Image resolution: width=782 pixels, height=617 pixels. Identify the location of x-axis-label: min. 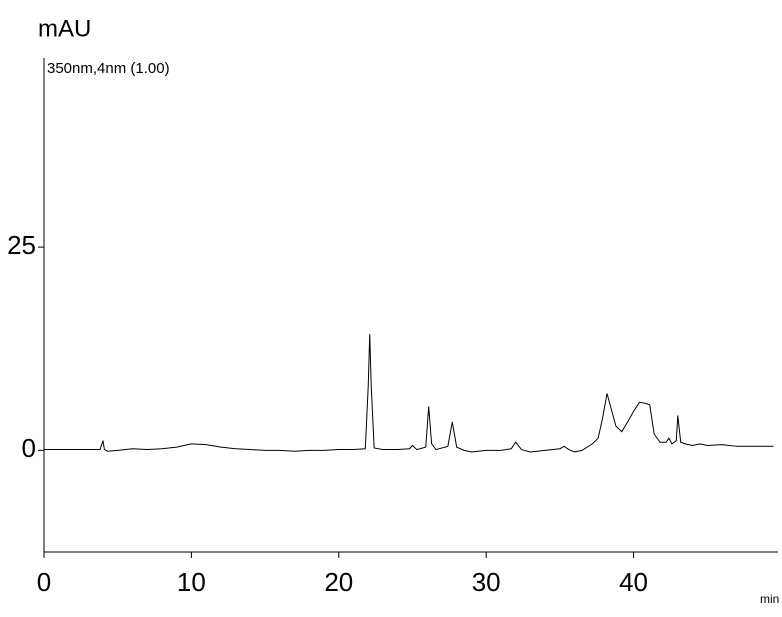
(769, 599).